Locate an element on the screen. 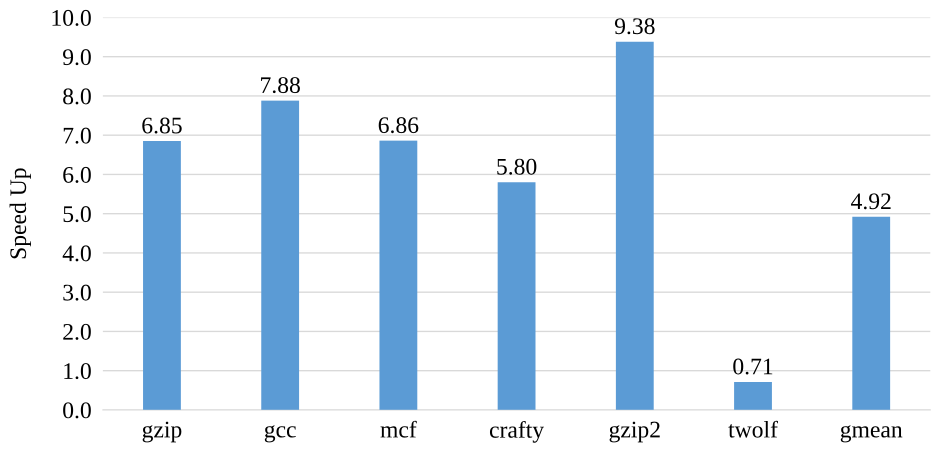 Image resolution: width=935 pixels, height=459 pixels. data-label: 9.38 is located at coordinates (634, 26).